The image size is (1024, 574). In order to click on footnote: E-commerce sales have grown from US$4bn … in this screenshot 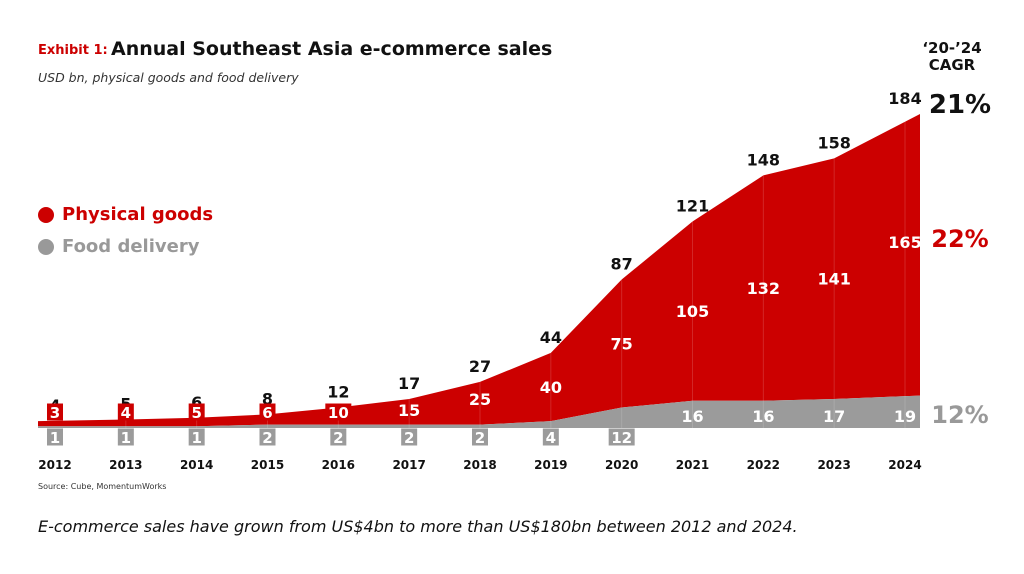, I will do `click(418, 526)`.